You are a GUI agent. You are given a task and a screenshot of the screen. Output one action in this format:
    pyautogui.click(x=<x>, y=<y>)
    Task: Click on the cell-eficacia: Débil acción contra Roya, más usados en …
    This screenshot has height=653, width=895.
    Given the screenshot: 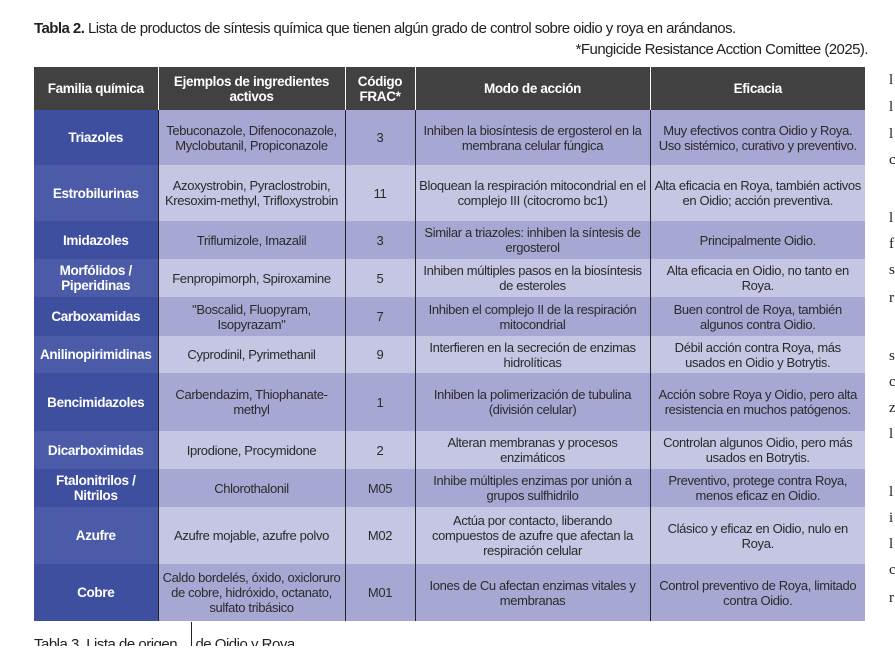 What is the action you would take?
    pyautogui.click(x=757, y=354)
    